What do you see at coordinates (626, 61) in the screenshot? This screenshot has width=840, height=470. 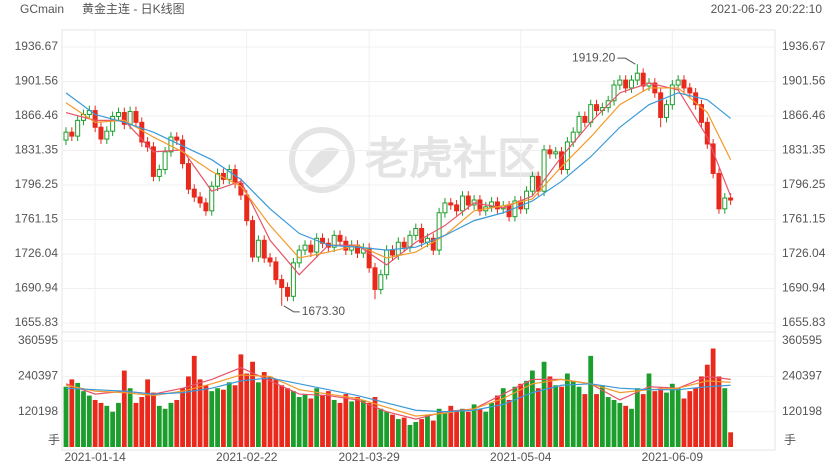 I see `annotation-leader` at bounding box center [626, 61].